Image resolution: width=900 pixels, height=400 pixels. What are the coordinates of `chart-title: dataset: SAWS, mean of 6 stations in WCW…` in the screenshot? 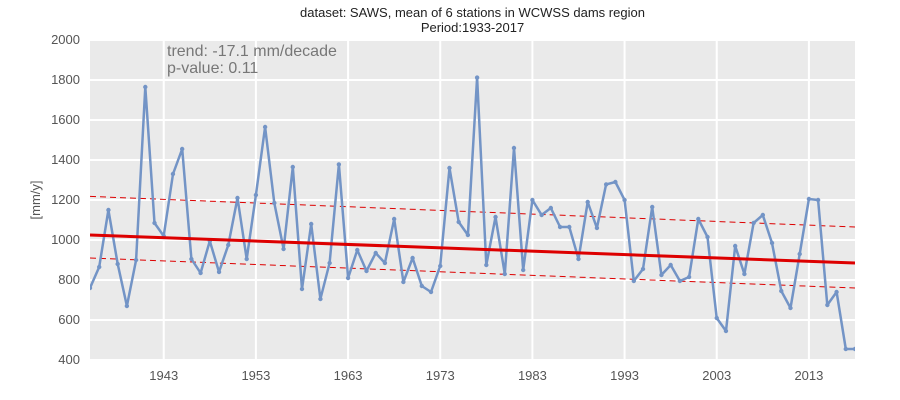 It's located at (472, 12).